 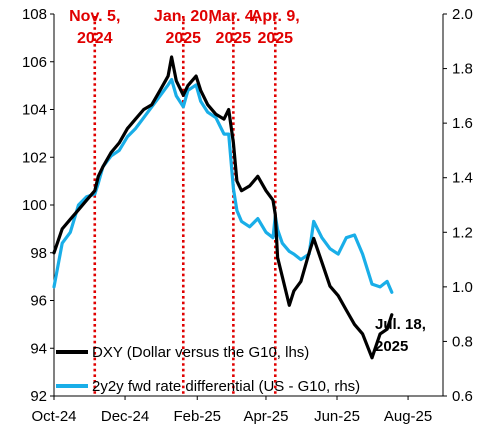 I want to click on y-left-tick-label: 94, so click(x=38, y=348).